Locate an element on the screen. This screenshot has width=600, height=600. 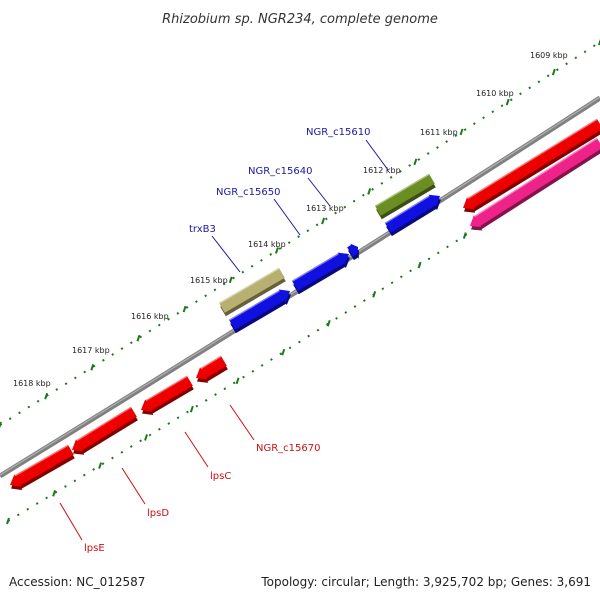
gene-ngr-c15650 is located at coordinates (259, 311).